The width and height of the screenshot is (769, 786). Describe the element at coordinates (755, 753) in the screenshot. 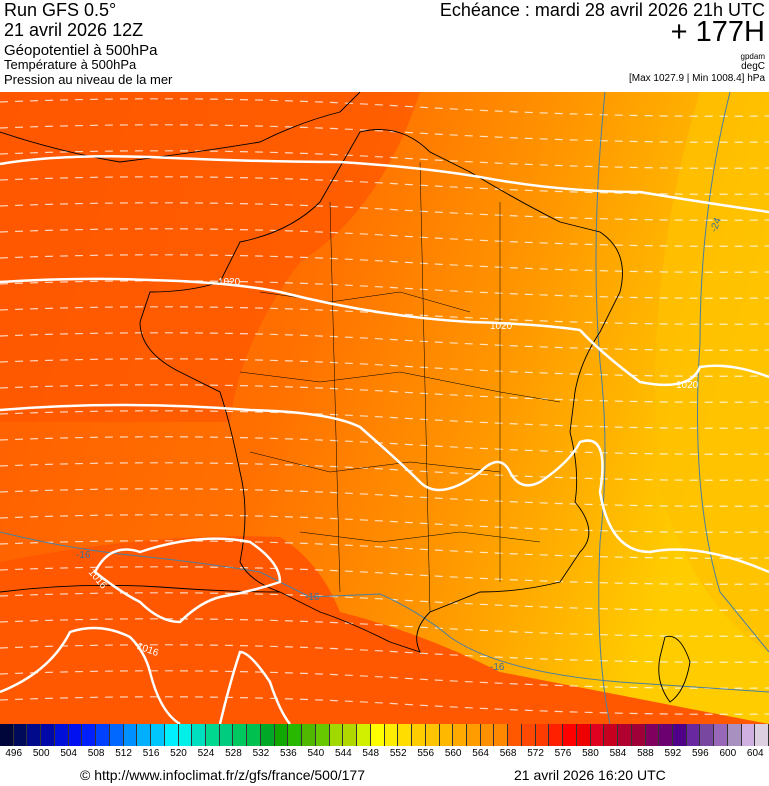

I see `color-scale-tick: 604` at that location.